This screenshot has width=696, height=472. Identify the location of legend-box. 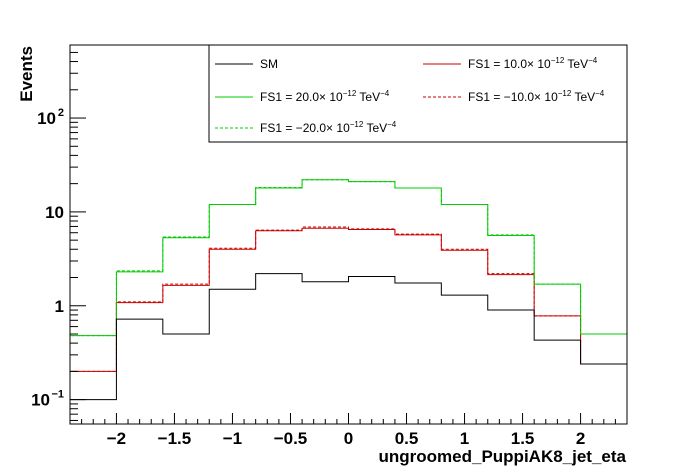
(418, 93).